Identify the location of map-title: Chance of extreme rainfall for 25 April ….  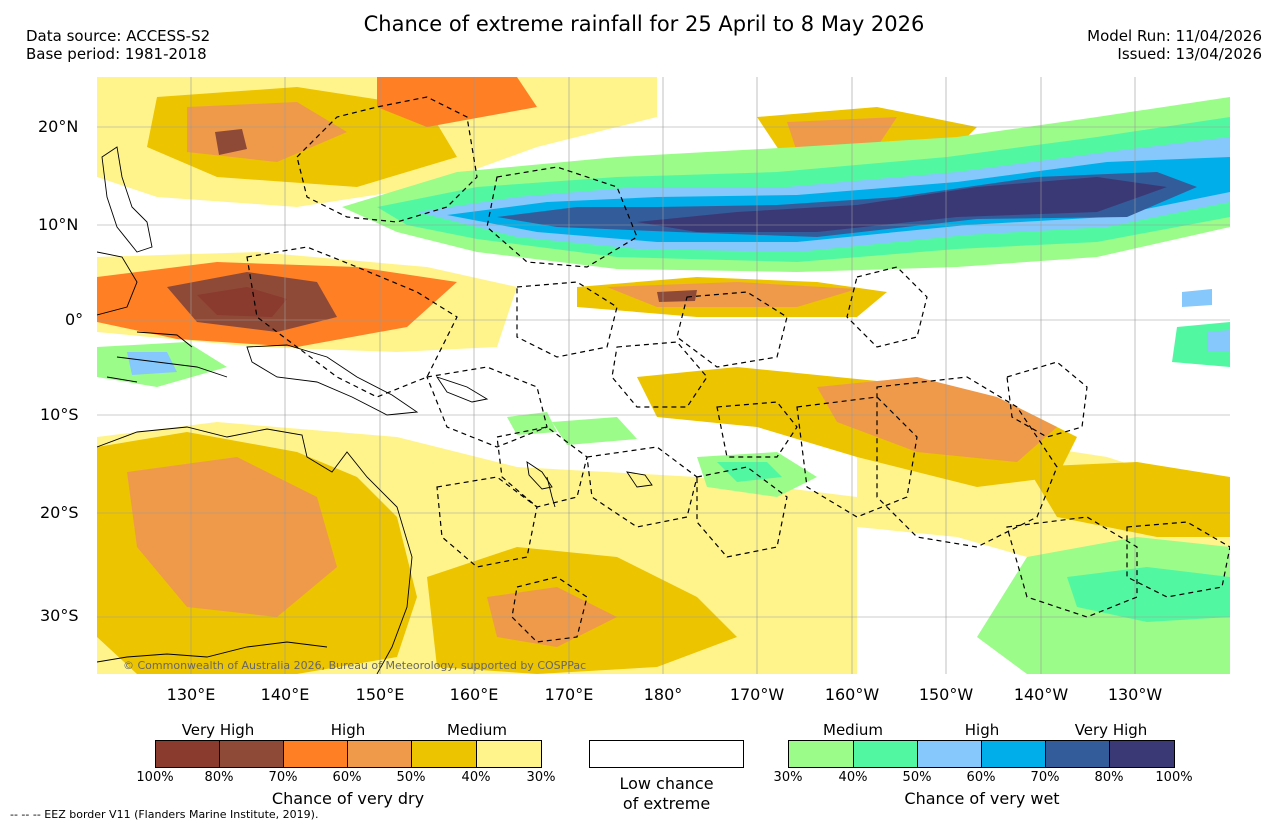
(644, 24).